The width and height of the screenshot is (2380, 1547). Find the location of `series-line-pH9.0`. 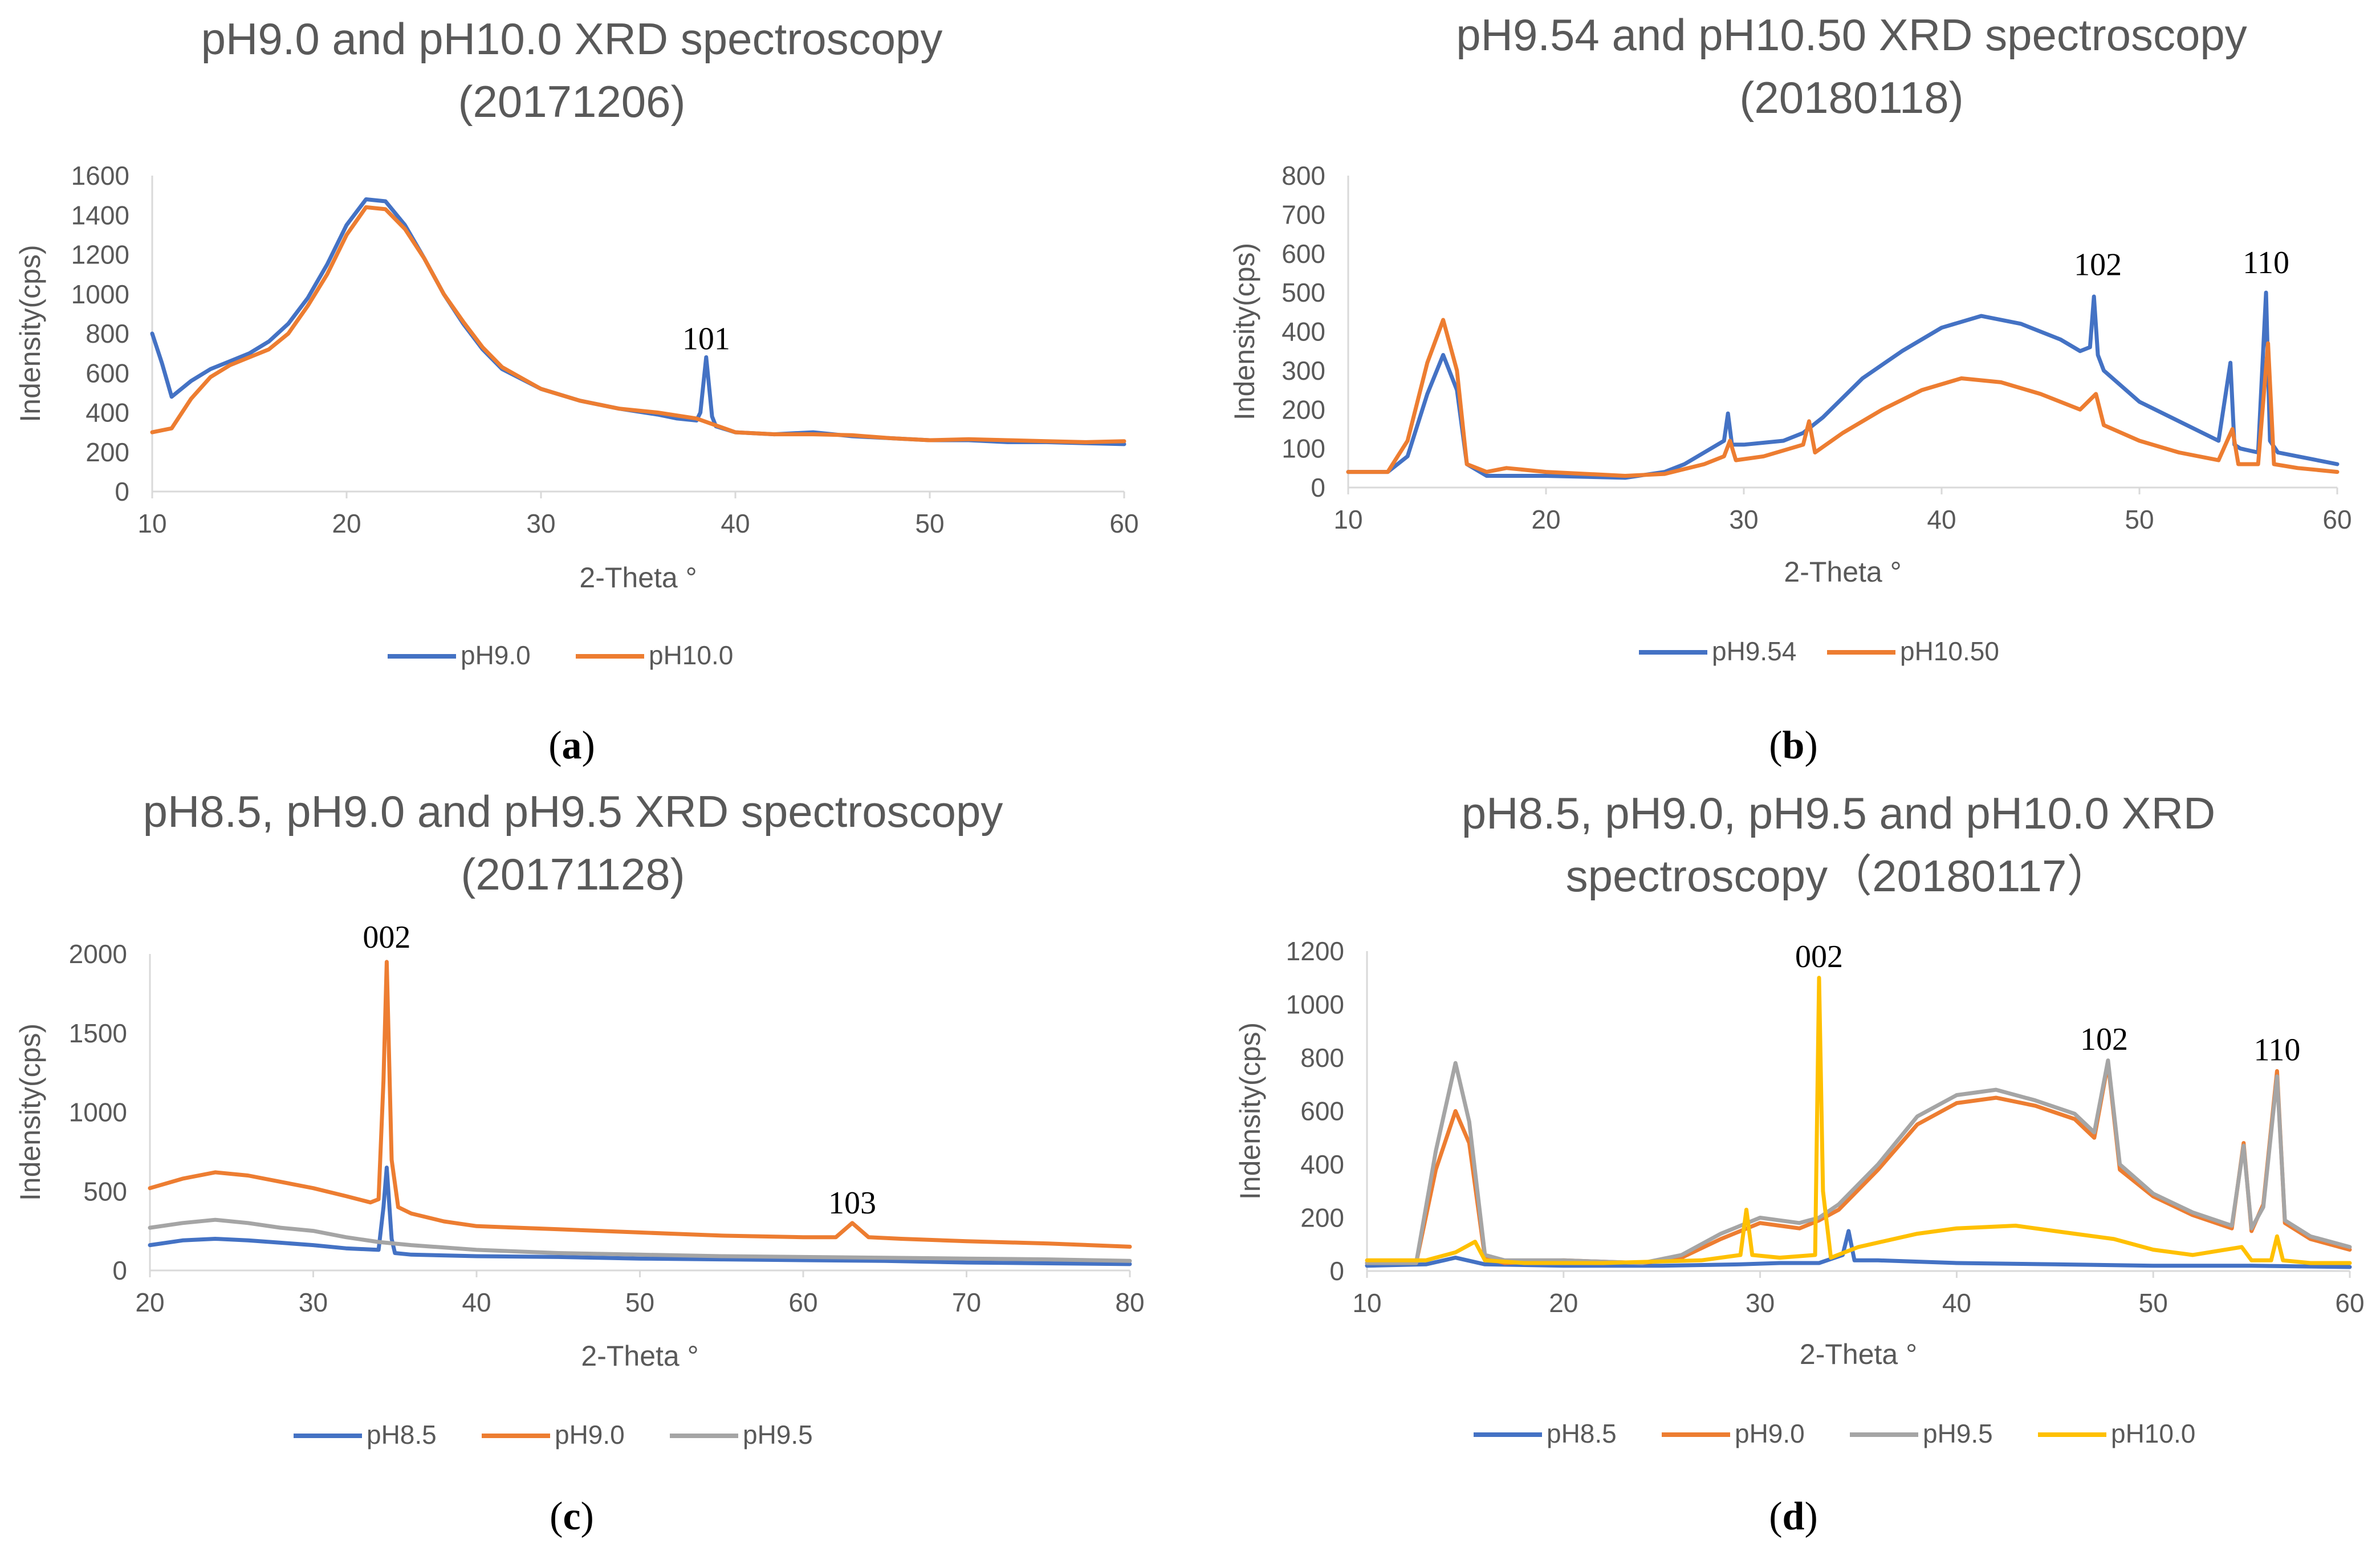

series-line-pH9.0 is located at coordinates (640, 1104).